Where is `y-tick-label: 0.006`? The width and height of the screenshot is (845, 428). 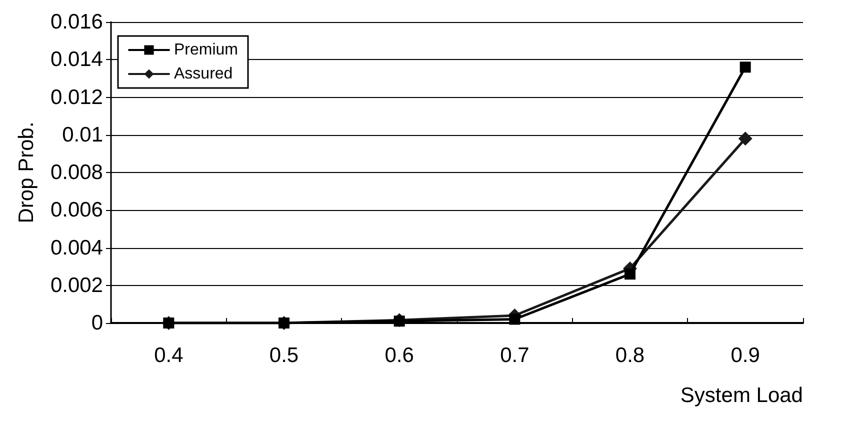
y-tick-label: 0.006 is located at coordinates (76, 210).